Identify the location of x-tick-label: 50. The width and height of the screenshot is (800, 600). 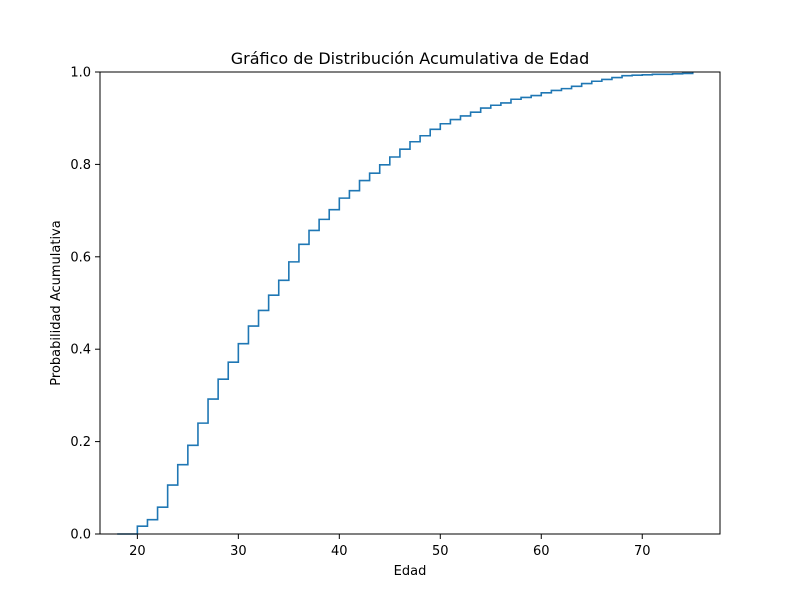
(440, 551).